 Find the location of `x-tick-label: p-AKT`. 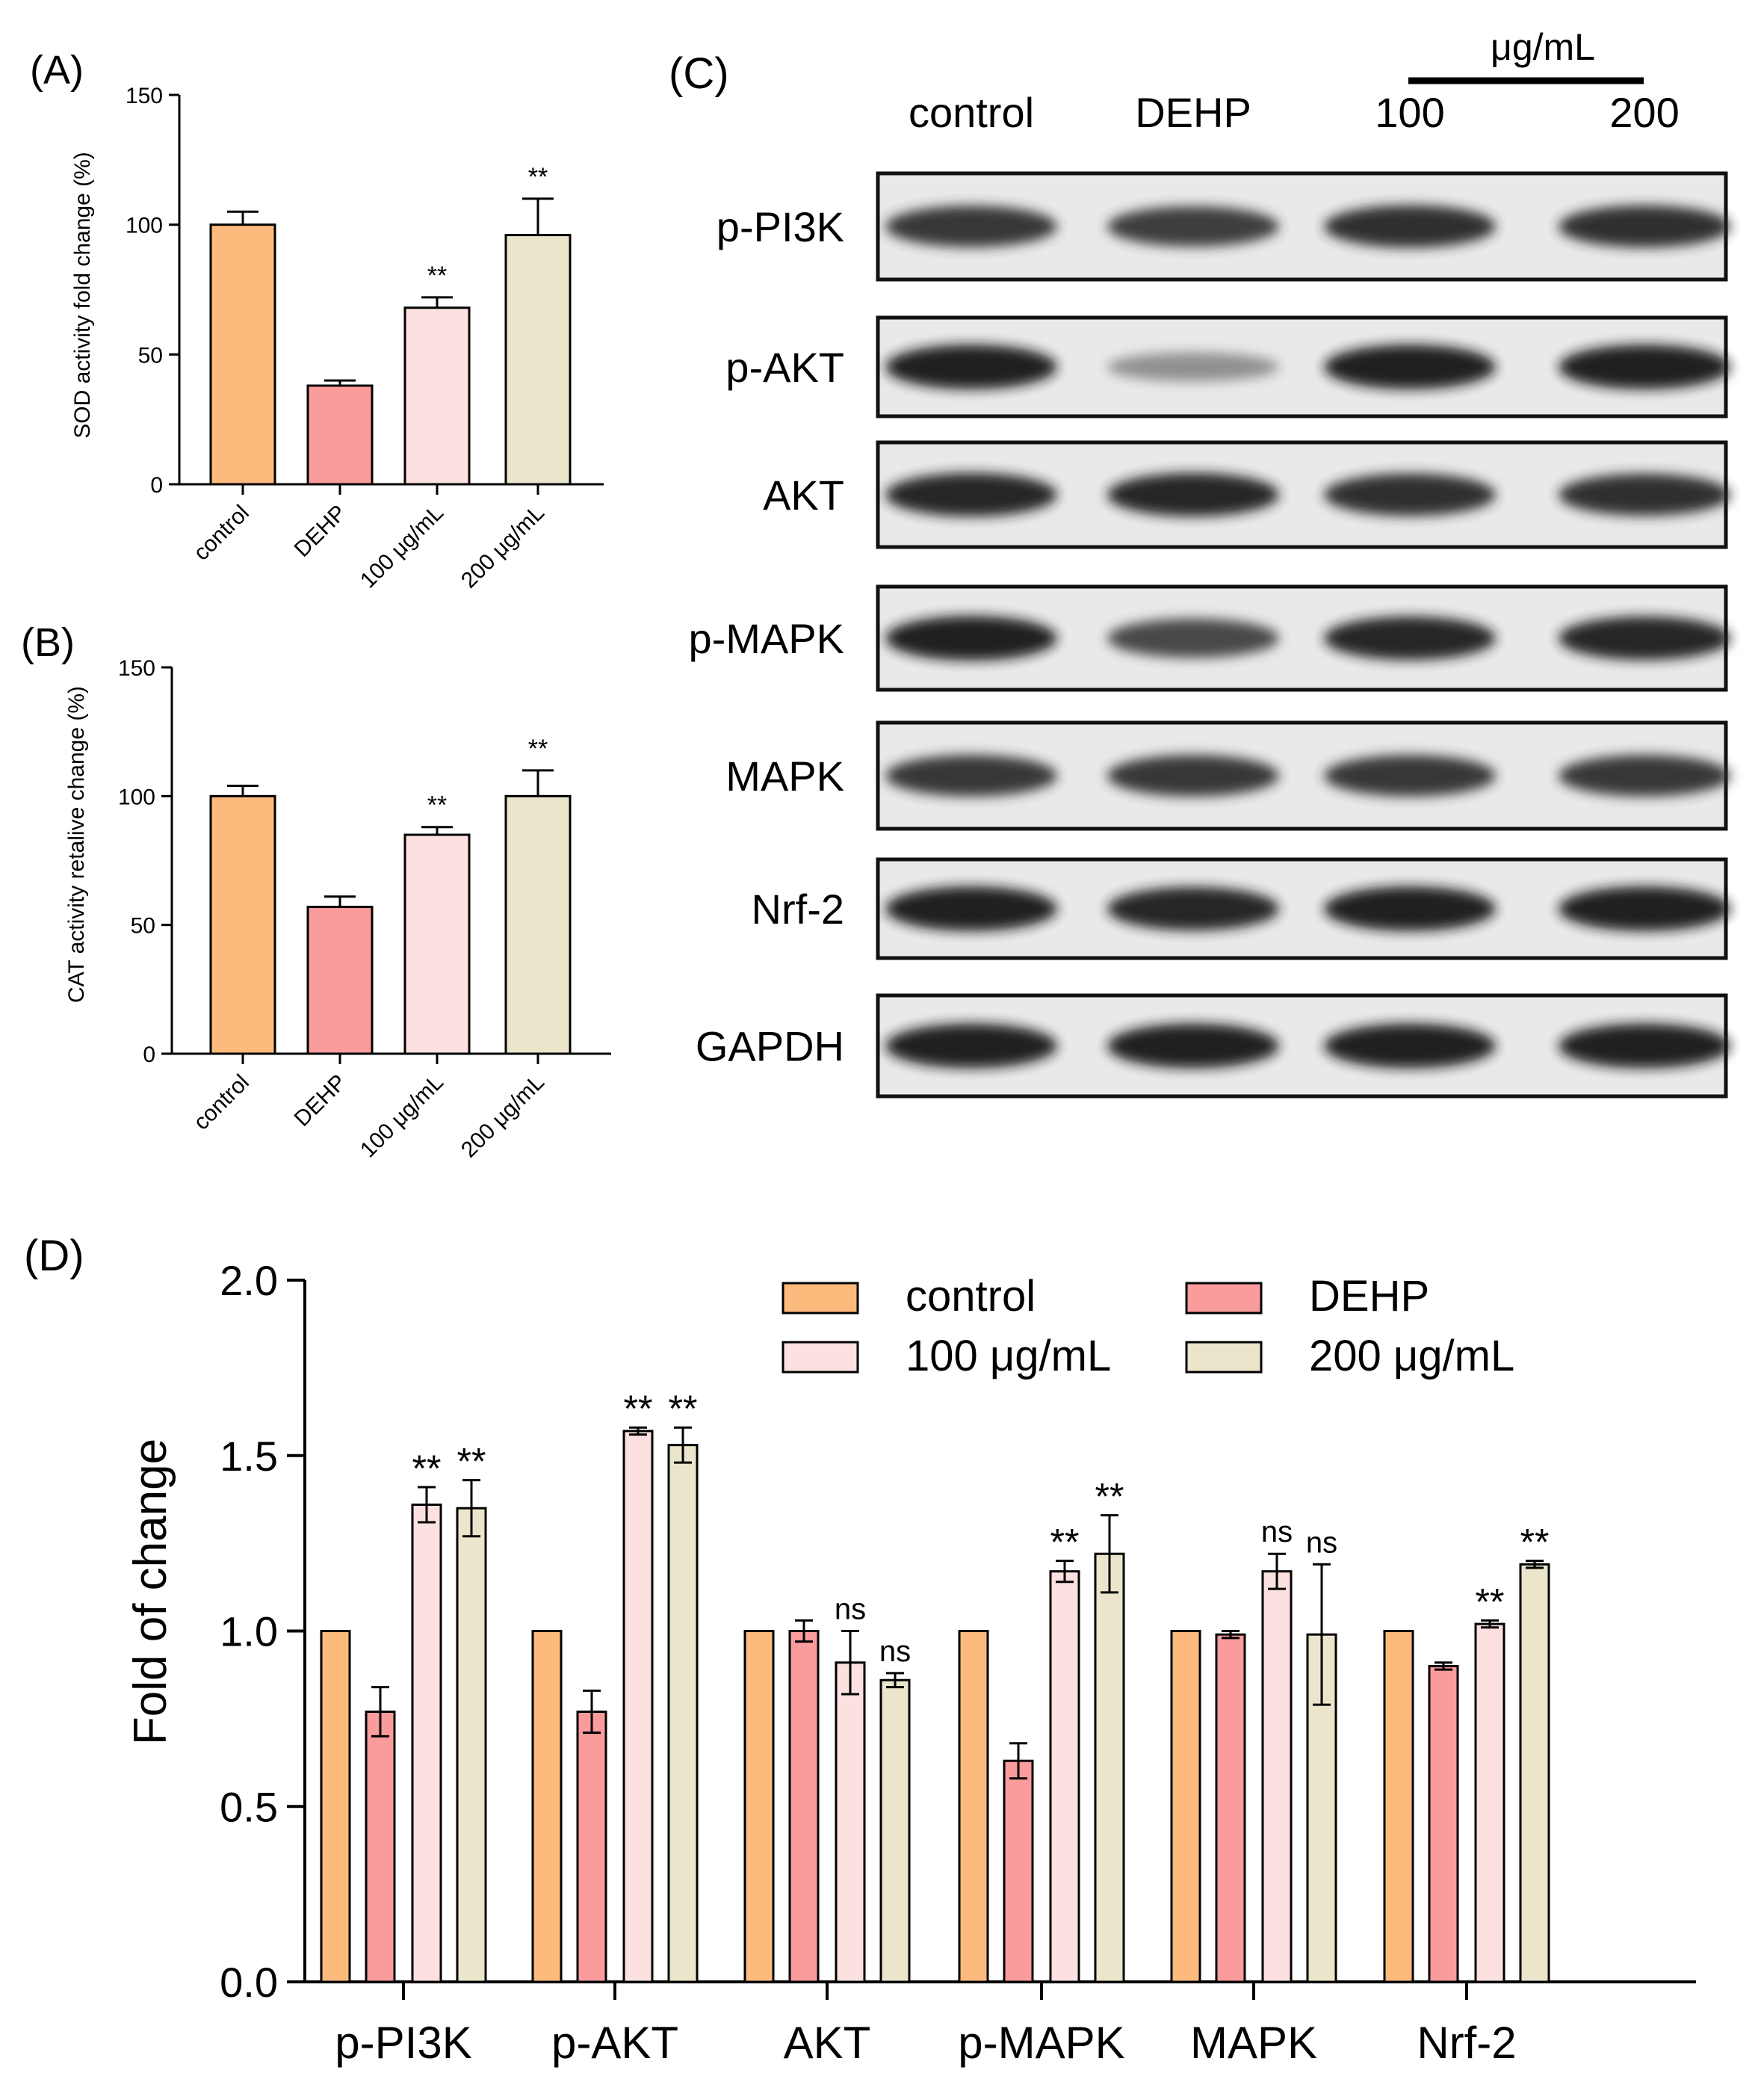

x-tick-label: p-AKT is located at coordinates (614, 2043).